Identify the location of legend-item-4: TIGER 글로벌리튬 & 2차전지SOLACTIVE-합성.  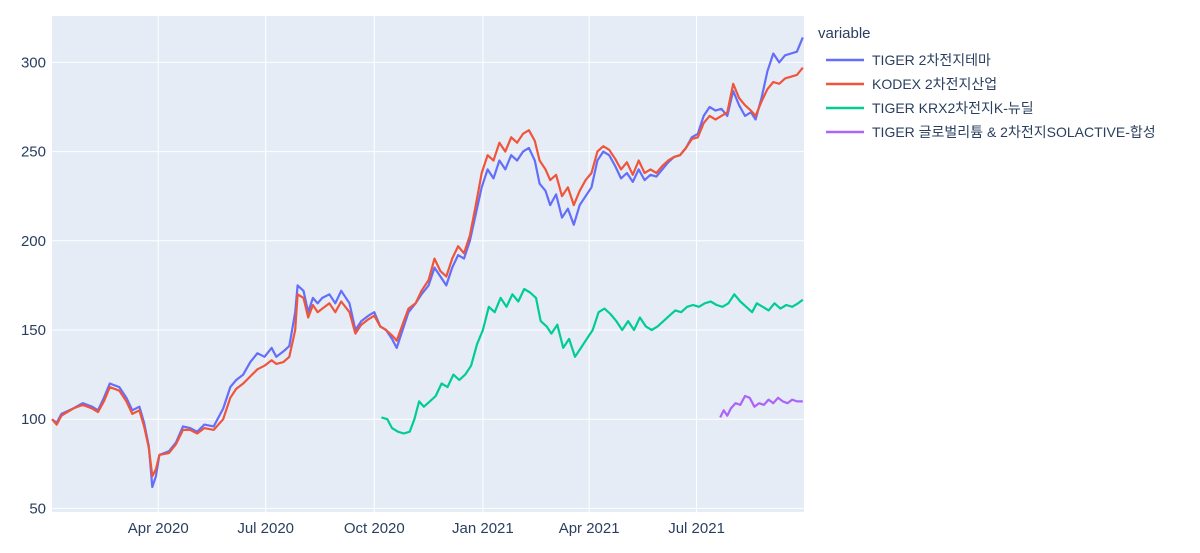
(991, 132).